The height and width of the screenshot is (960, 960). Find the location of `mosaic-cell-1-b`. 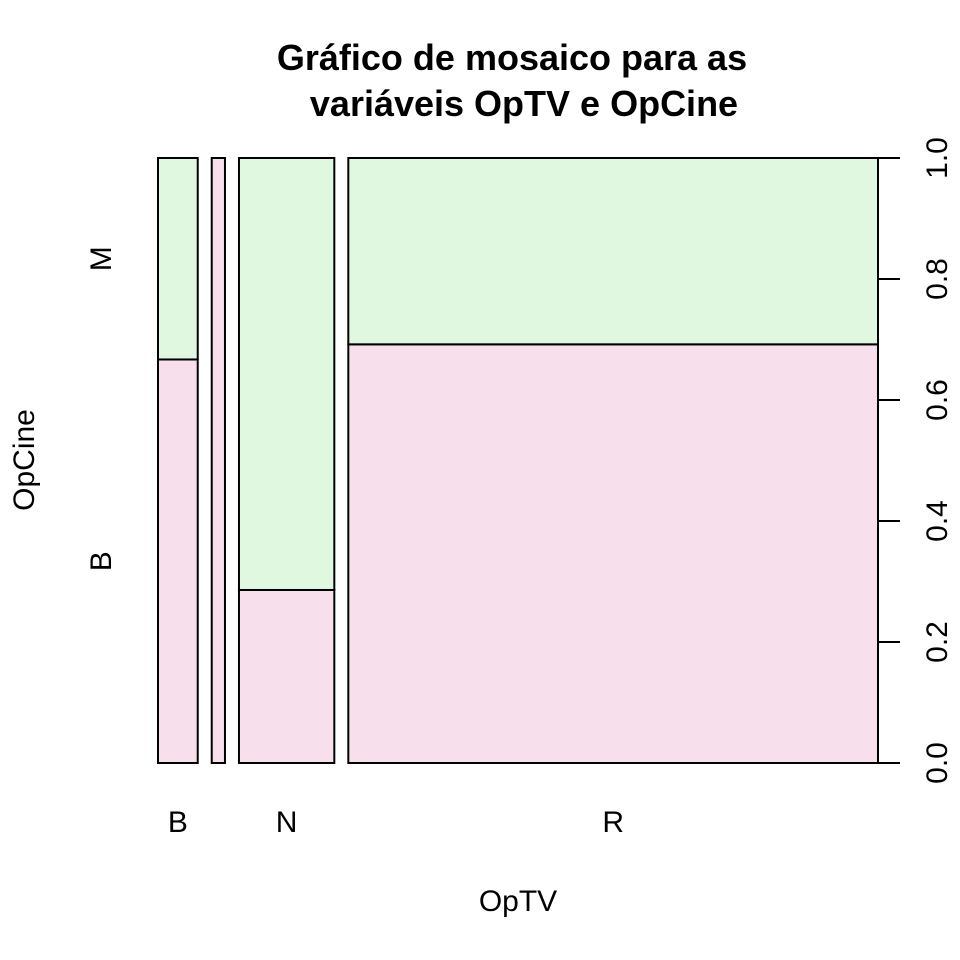

mosaic-cell-1-b is located at coordinates (178, 561).